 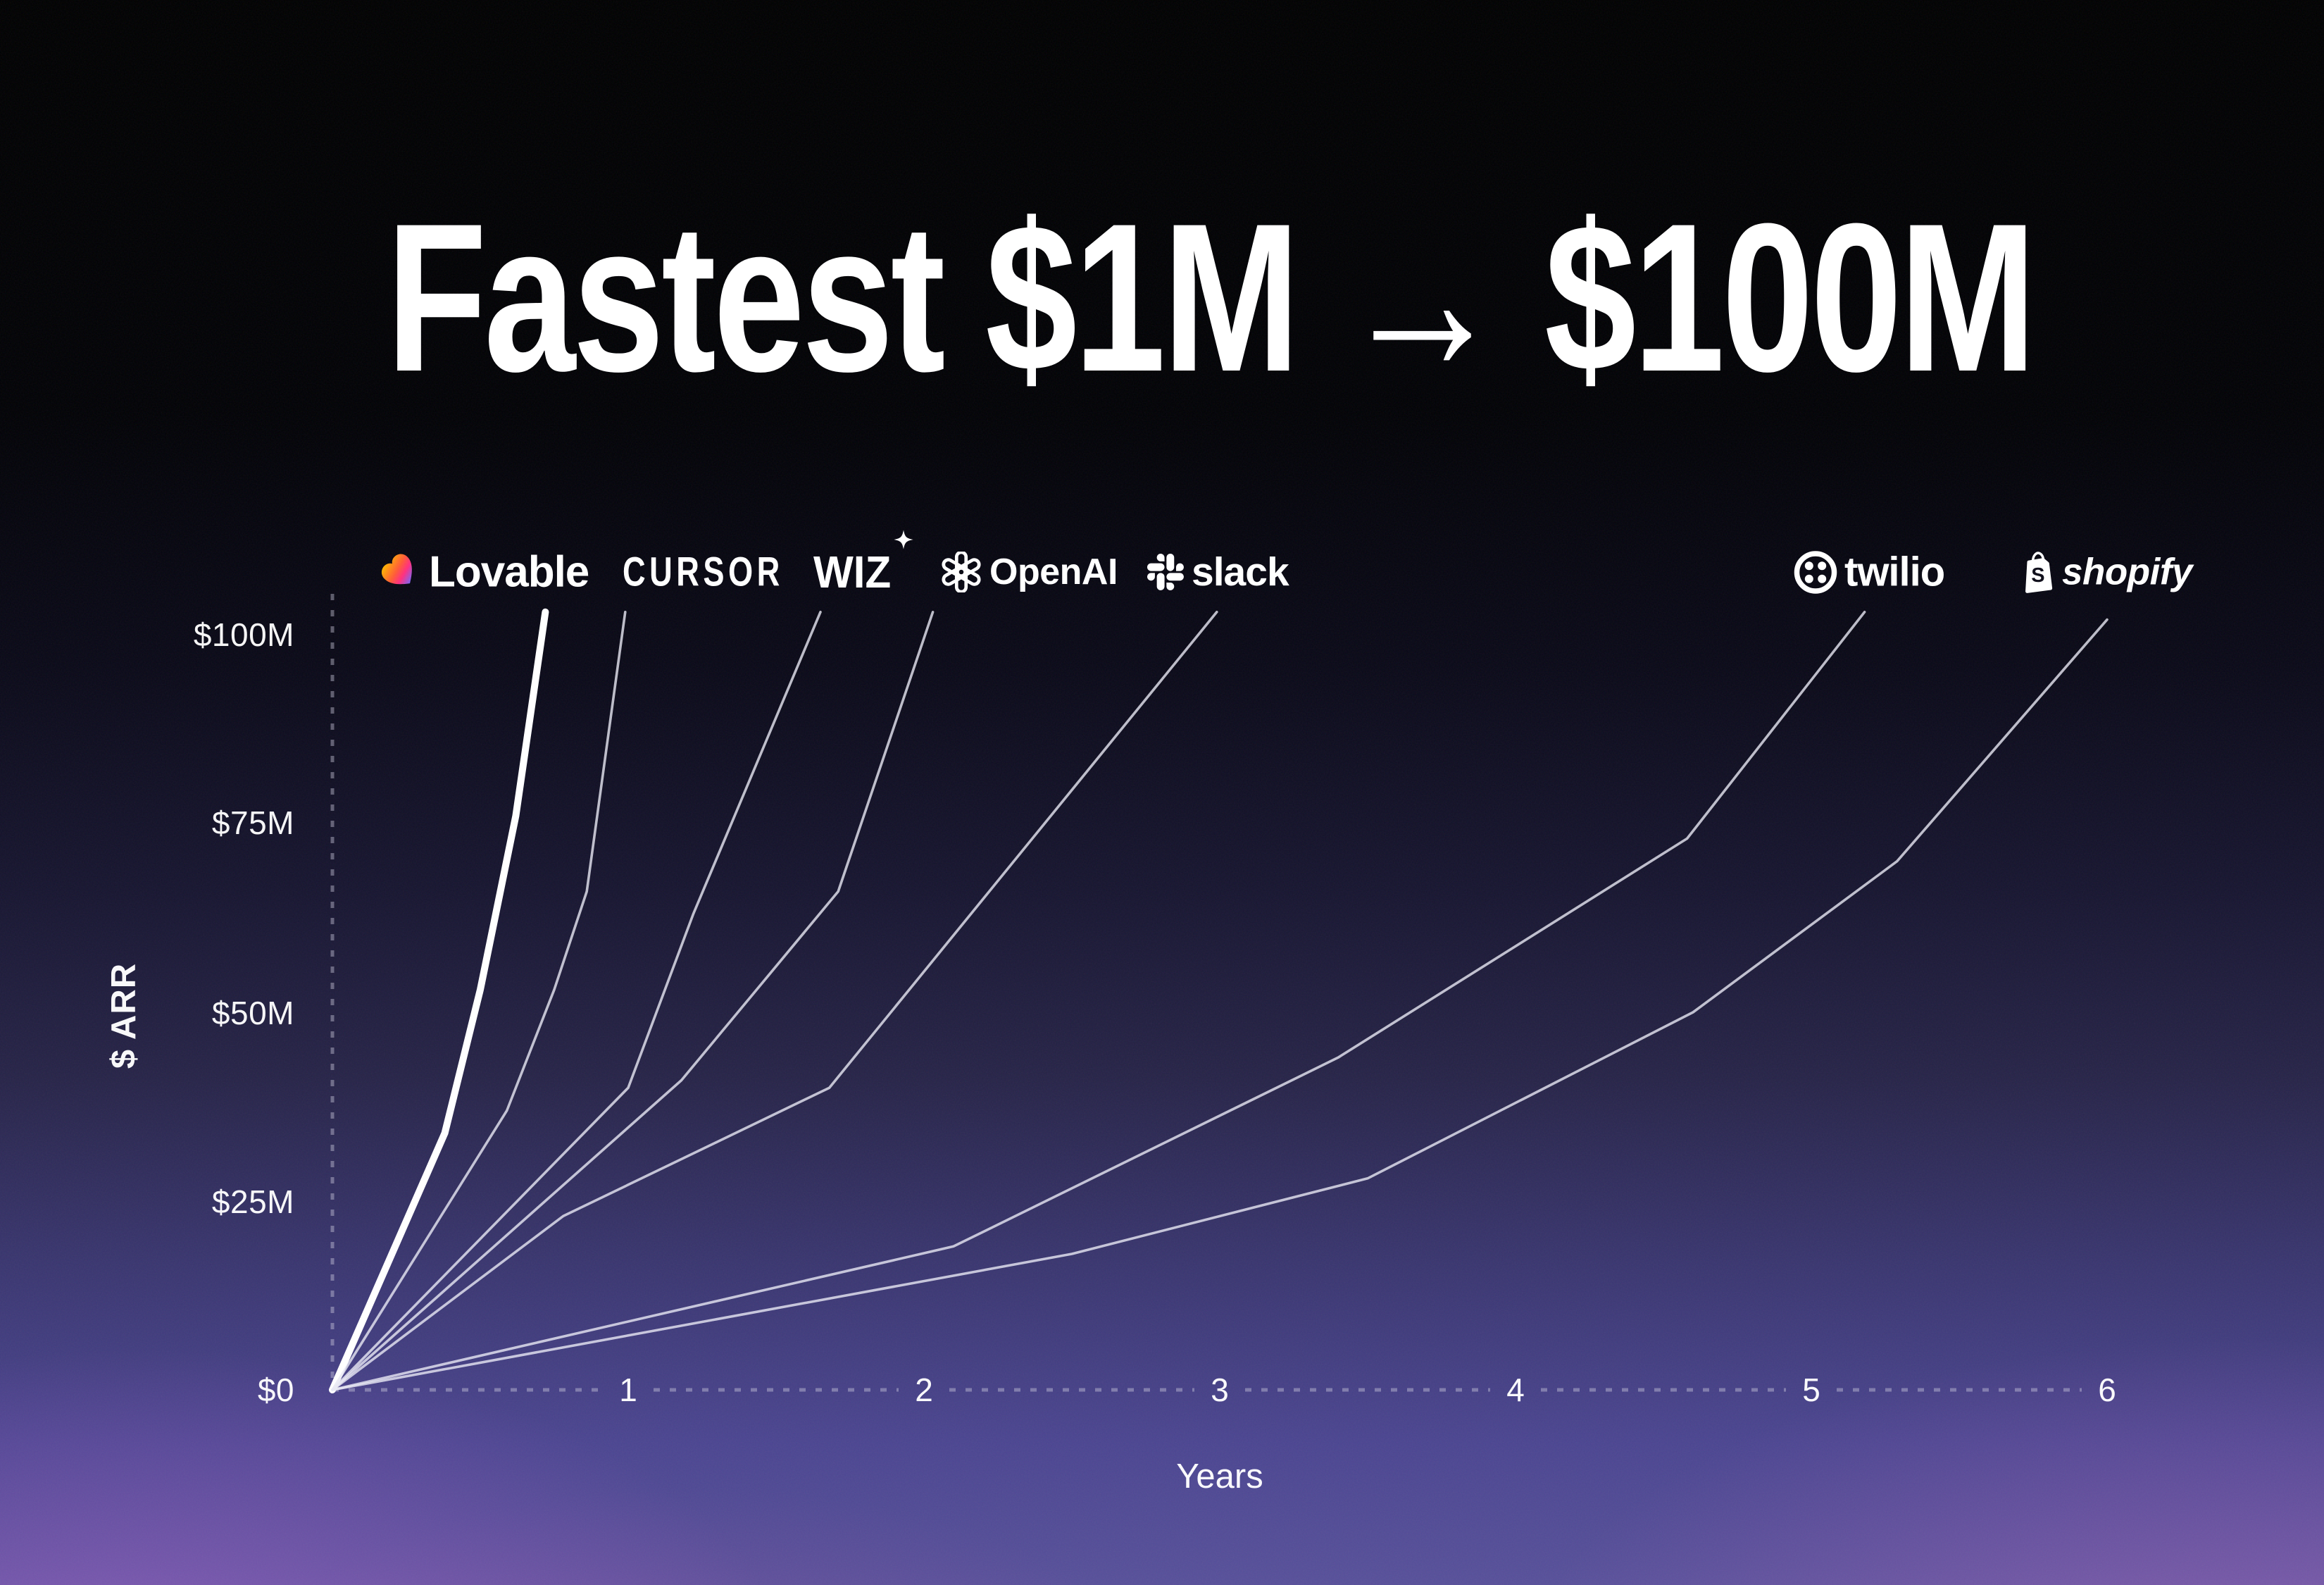 What do you see at coordinates (244, 634) in the screenshot?
I see `y-tick-100m: $100M` at bounding box center [244, 634].